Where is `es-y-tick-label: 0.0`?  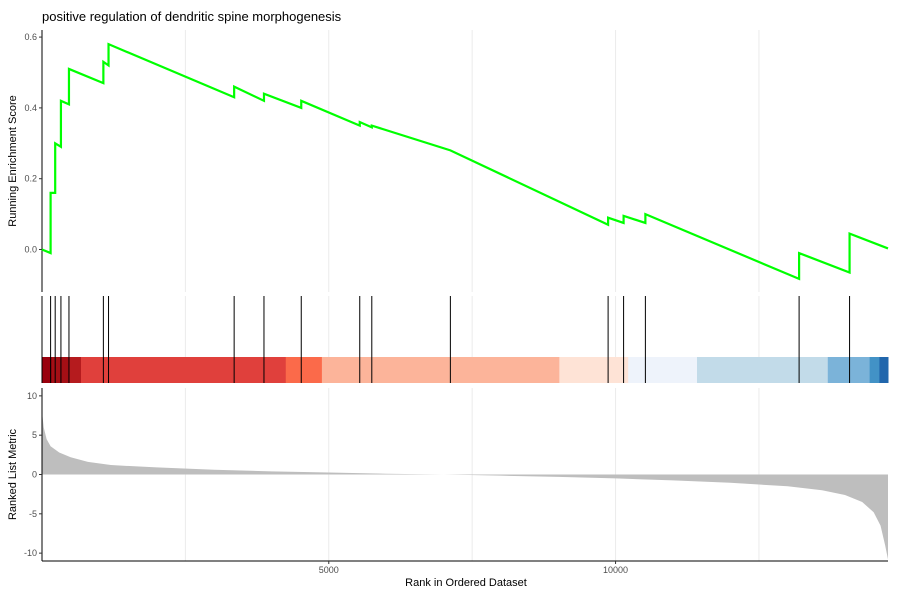
es-y-tick-label: 0.0 is located at coordinates (30, 250).